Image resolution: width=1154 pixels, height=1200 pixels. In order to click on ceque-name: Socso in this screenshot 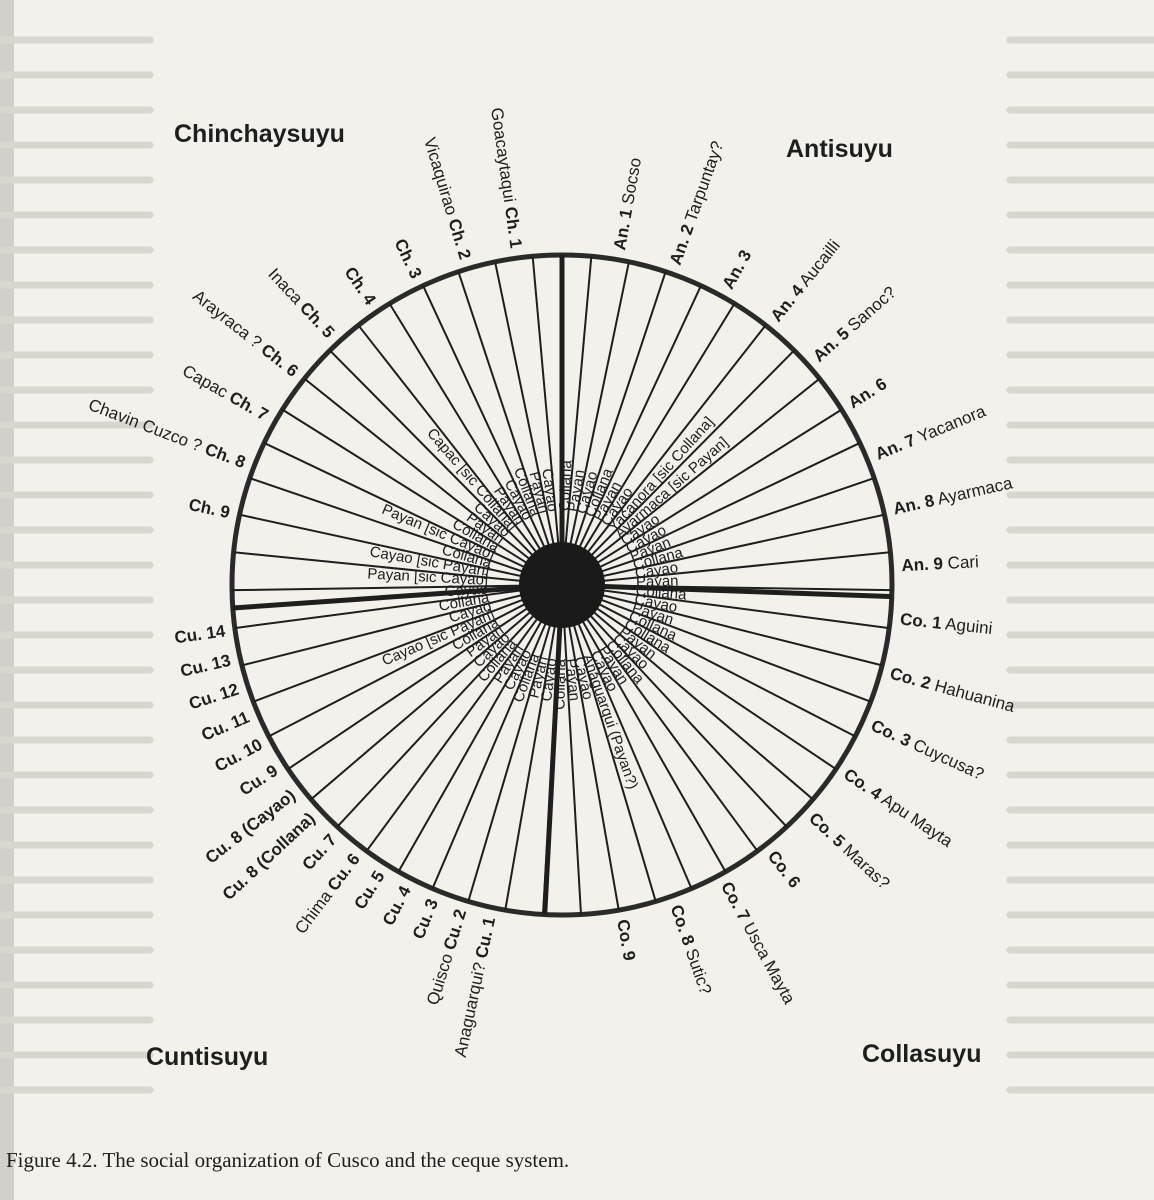, I will do `click(632, 183)`.